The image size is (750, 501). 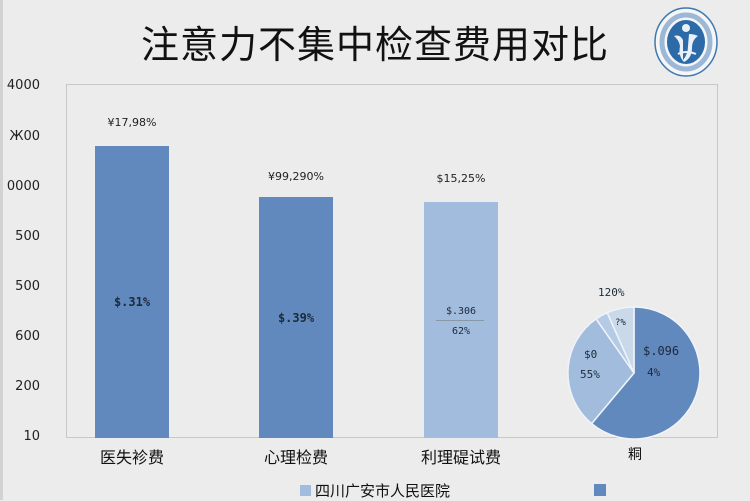 What do you see at coordinates (635, 455) in the screenshot?
I see `x-category-label: 粡` at bounding box center [635, 455].